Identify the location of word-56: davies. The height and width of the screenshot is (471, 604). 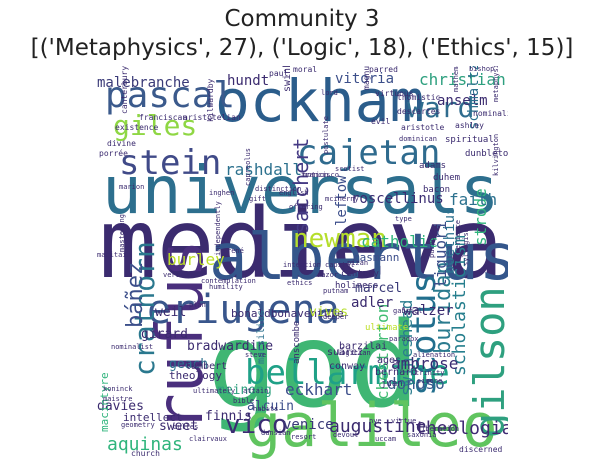
(120, 406).